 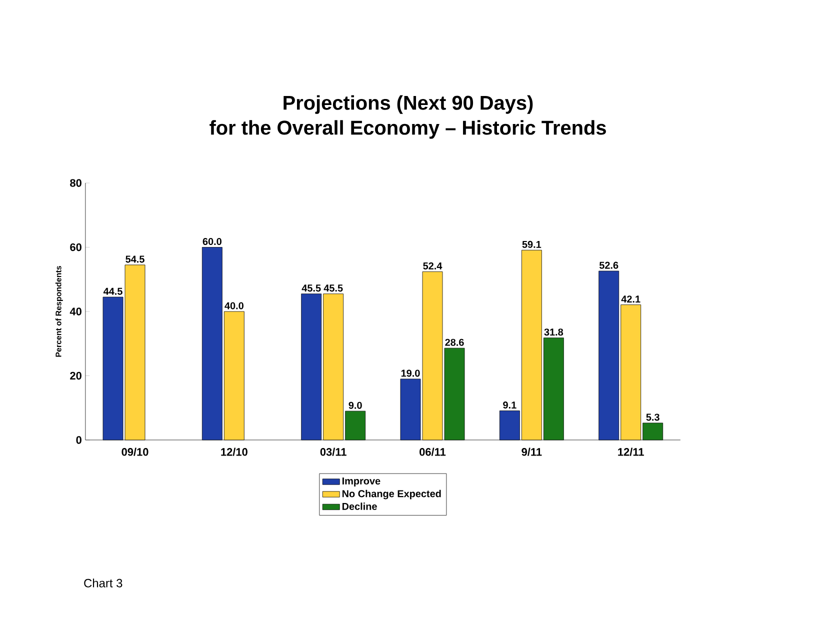 I want to click on y-tick-label: 80, so click(x=76, y=183).